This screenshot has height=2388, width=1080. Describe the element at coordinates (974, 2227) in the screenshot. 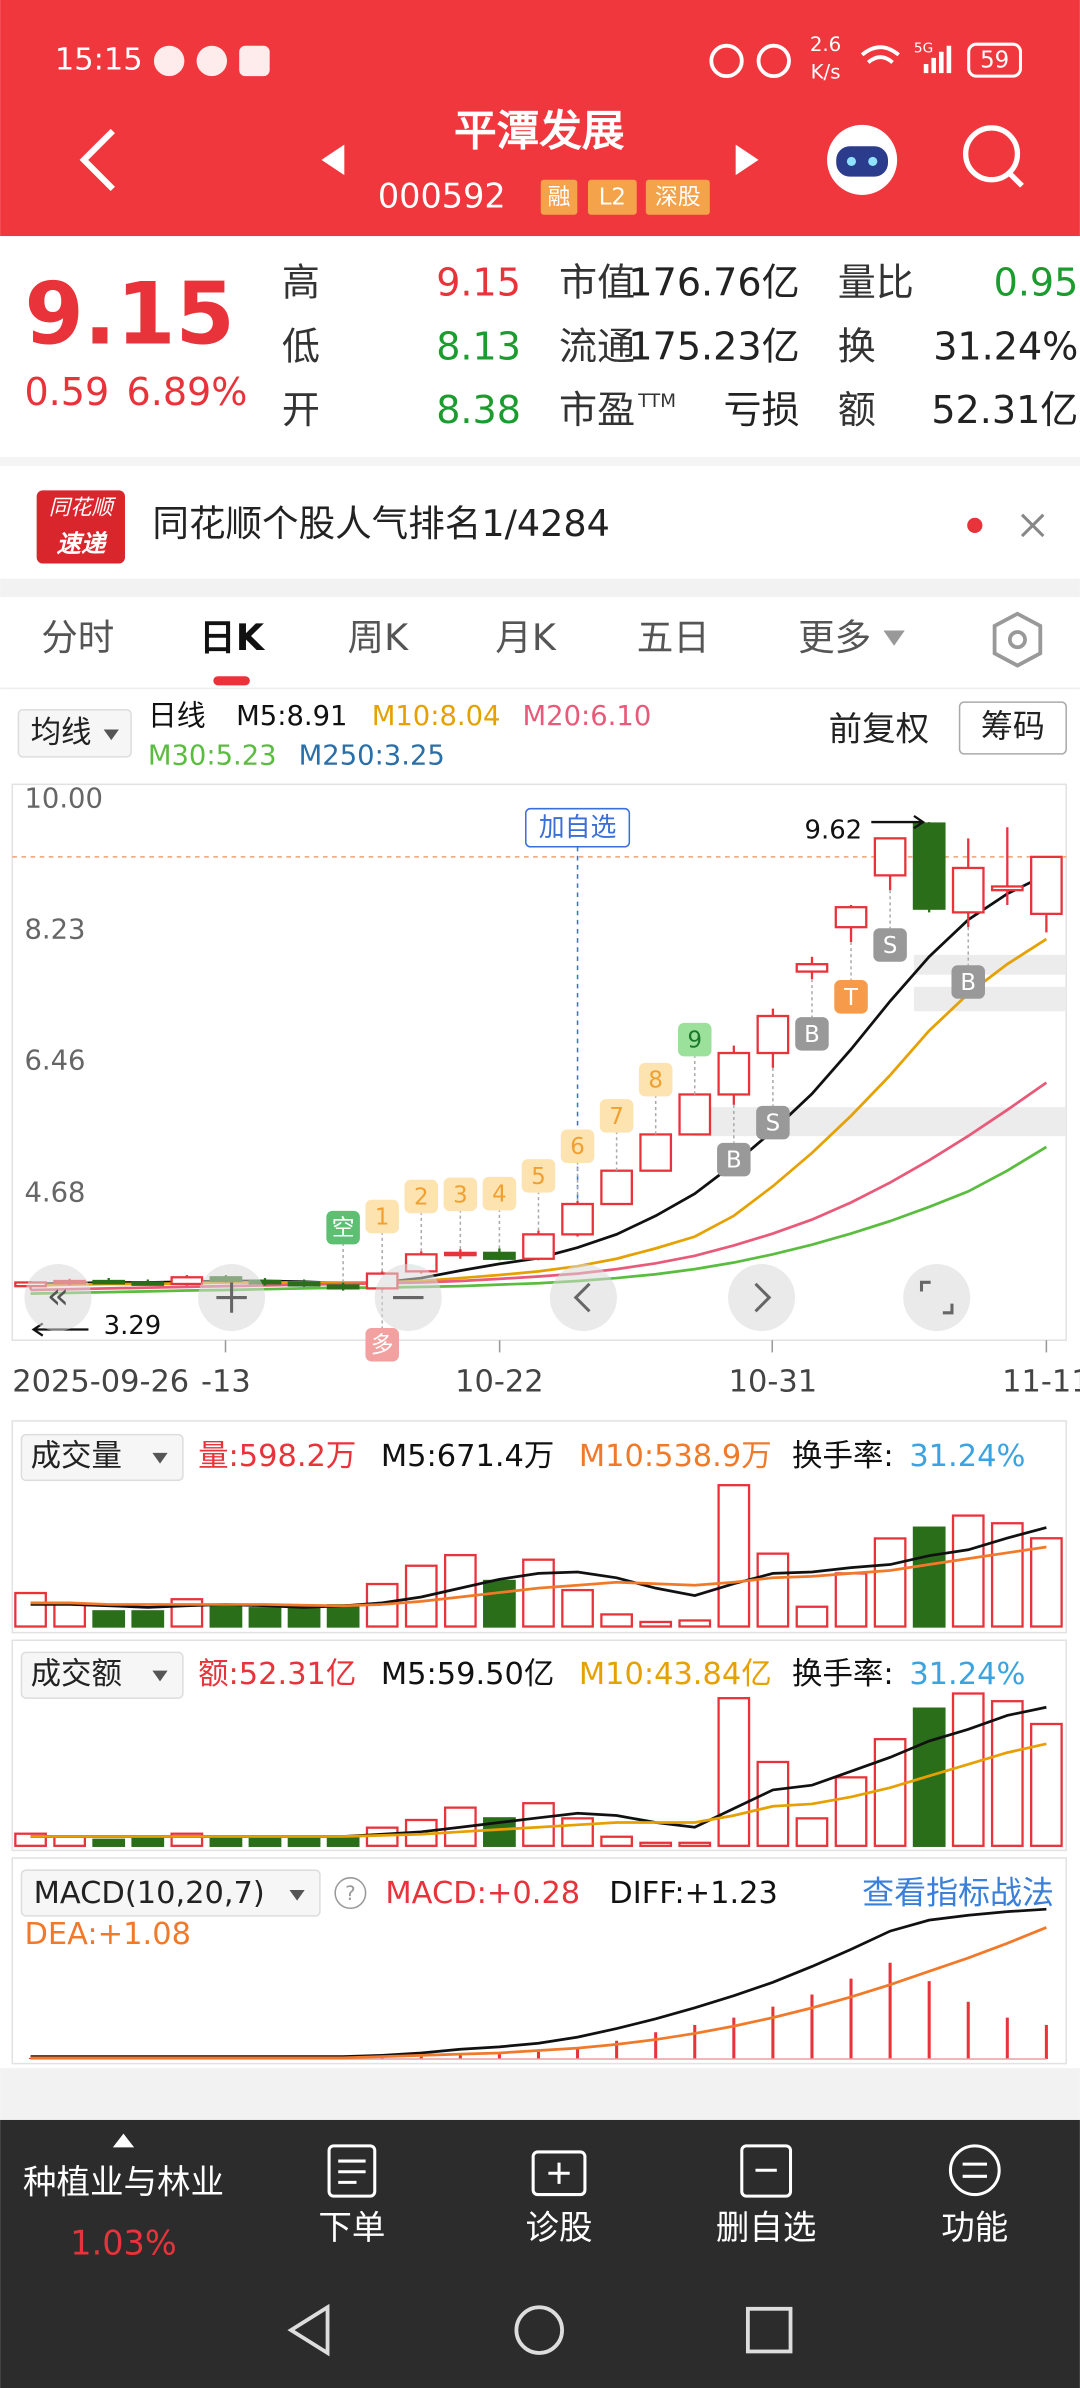

I see `action-label: 功能` at that location.